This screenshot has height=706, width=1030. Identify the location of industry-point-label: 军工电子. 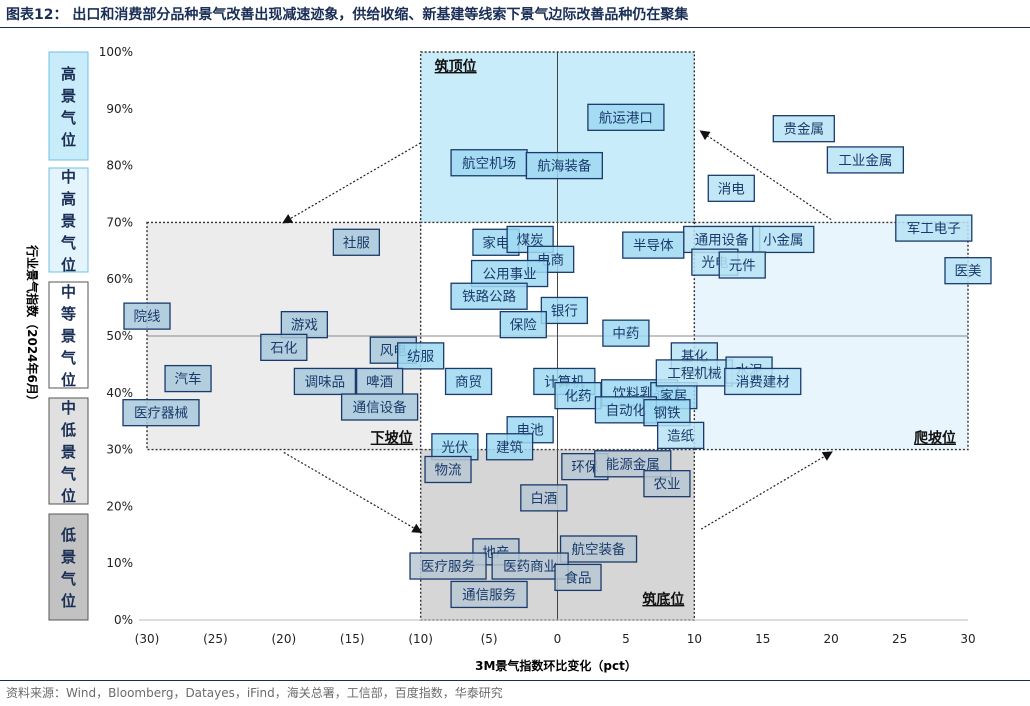
(934, 229).